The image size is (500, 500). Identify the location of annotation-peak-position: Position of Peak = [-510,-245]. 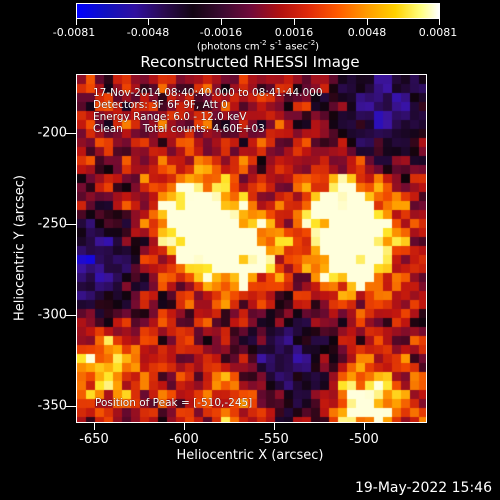
(174, 403).